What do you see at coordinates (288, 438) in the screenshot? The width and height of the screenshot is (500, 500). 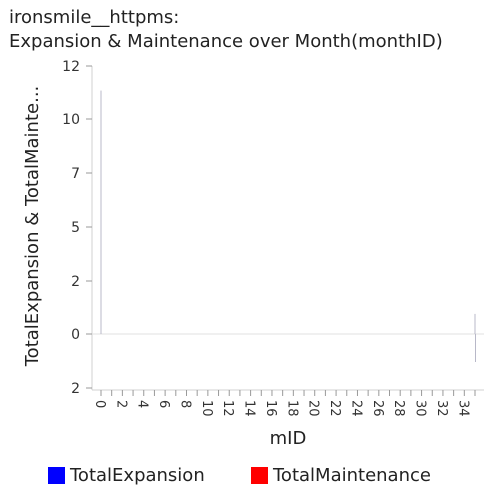 I see `x-axis-label: mID` at bounding box center [288, 438].